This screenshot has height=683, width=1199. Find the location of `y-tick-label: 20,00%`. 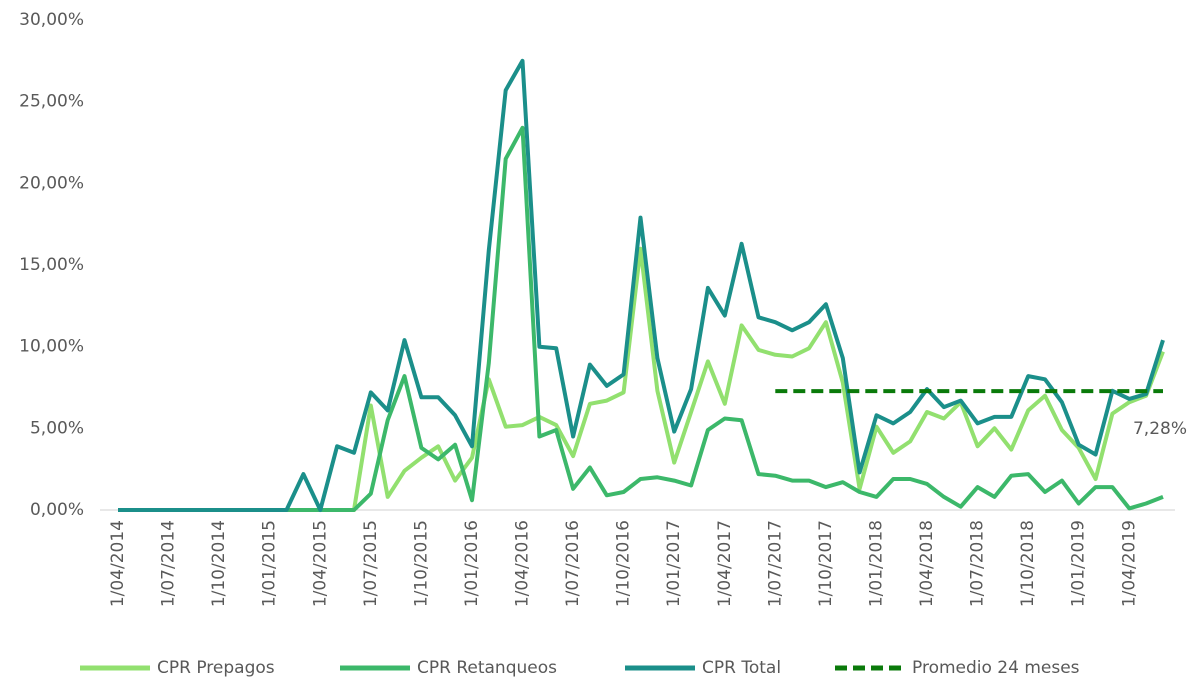

y-tick-label: 20,00% is located at coordinates (51, 183).